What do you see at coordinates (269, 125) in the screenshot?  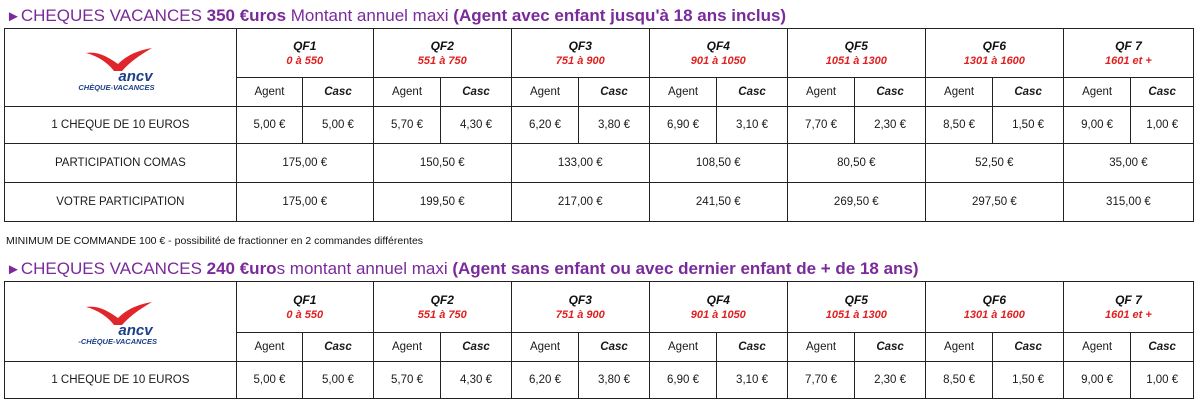 I see `cell-qf1-agent: 5,00 €` at bounding box center [269, 125].